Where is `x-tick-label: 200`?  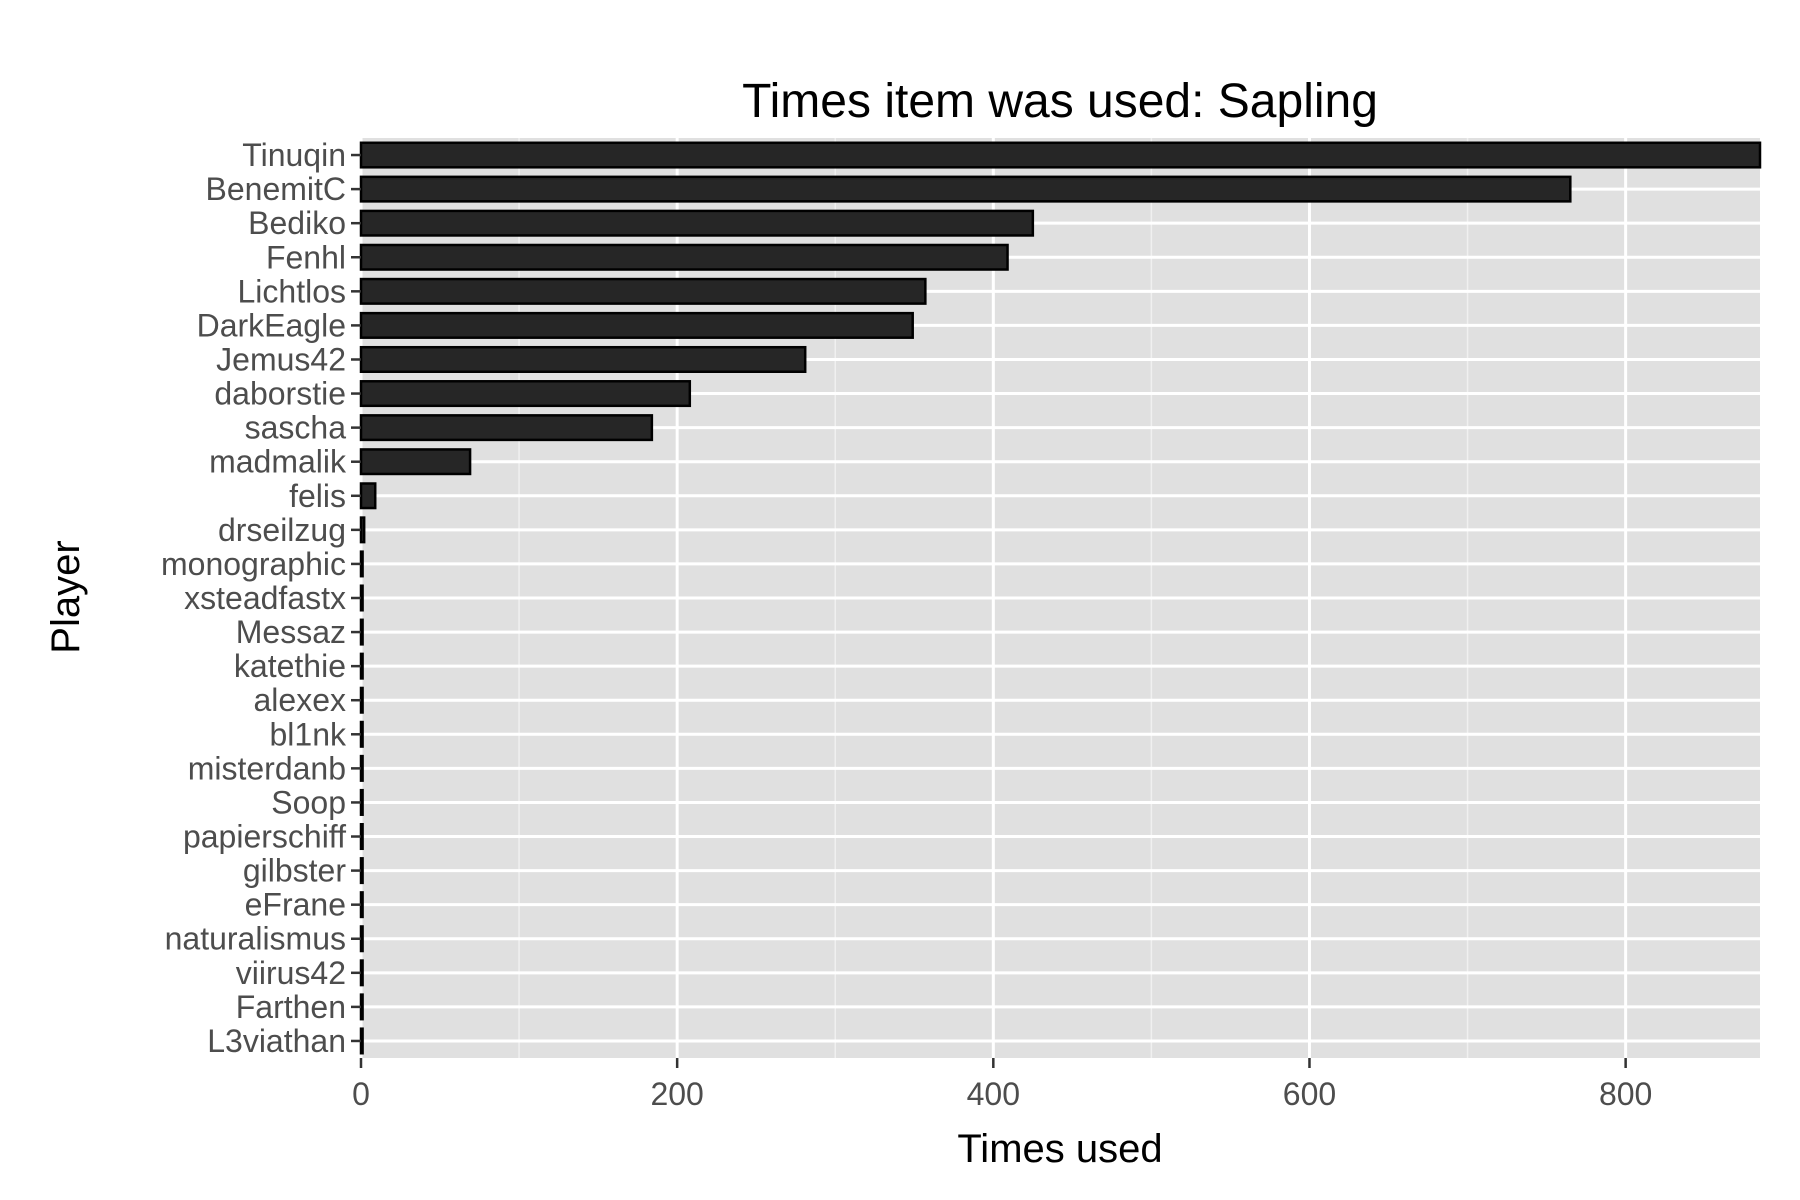
x-tick-label: 200 is located at coordinates (676, 1094).